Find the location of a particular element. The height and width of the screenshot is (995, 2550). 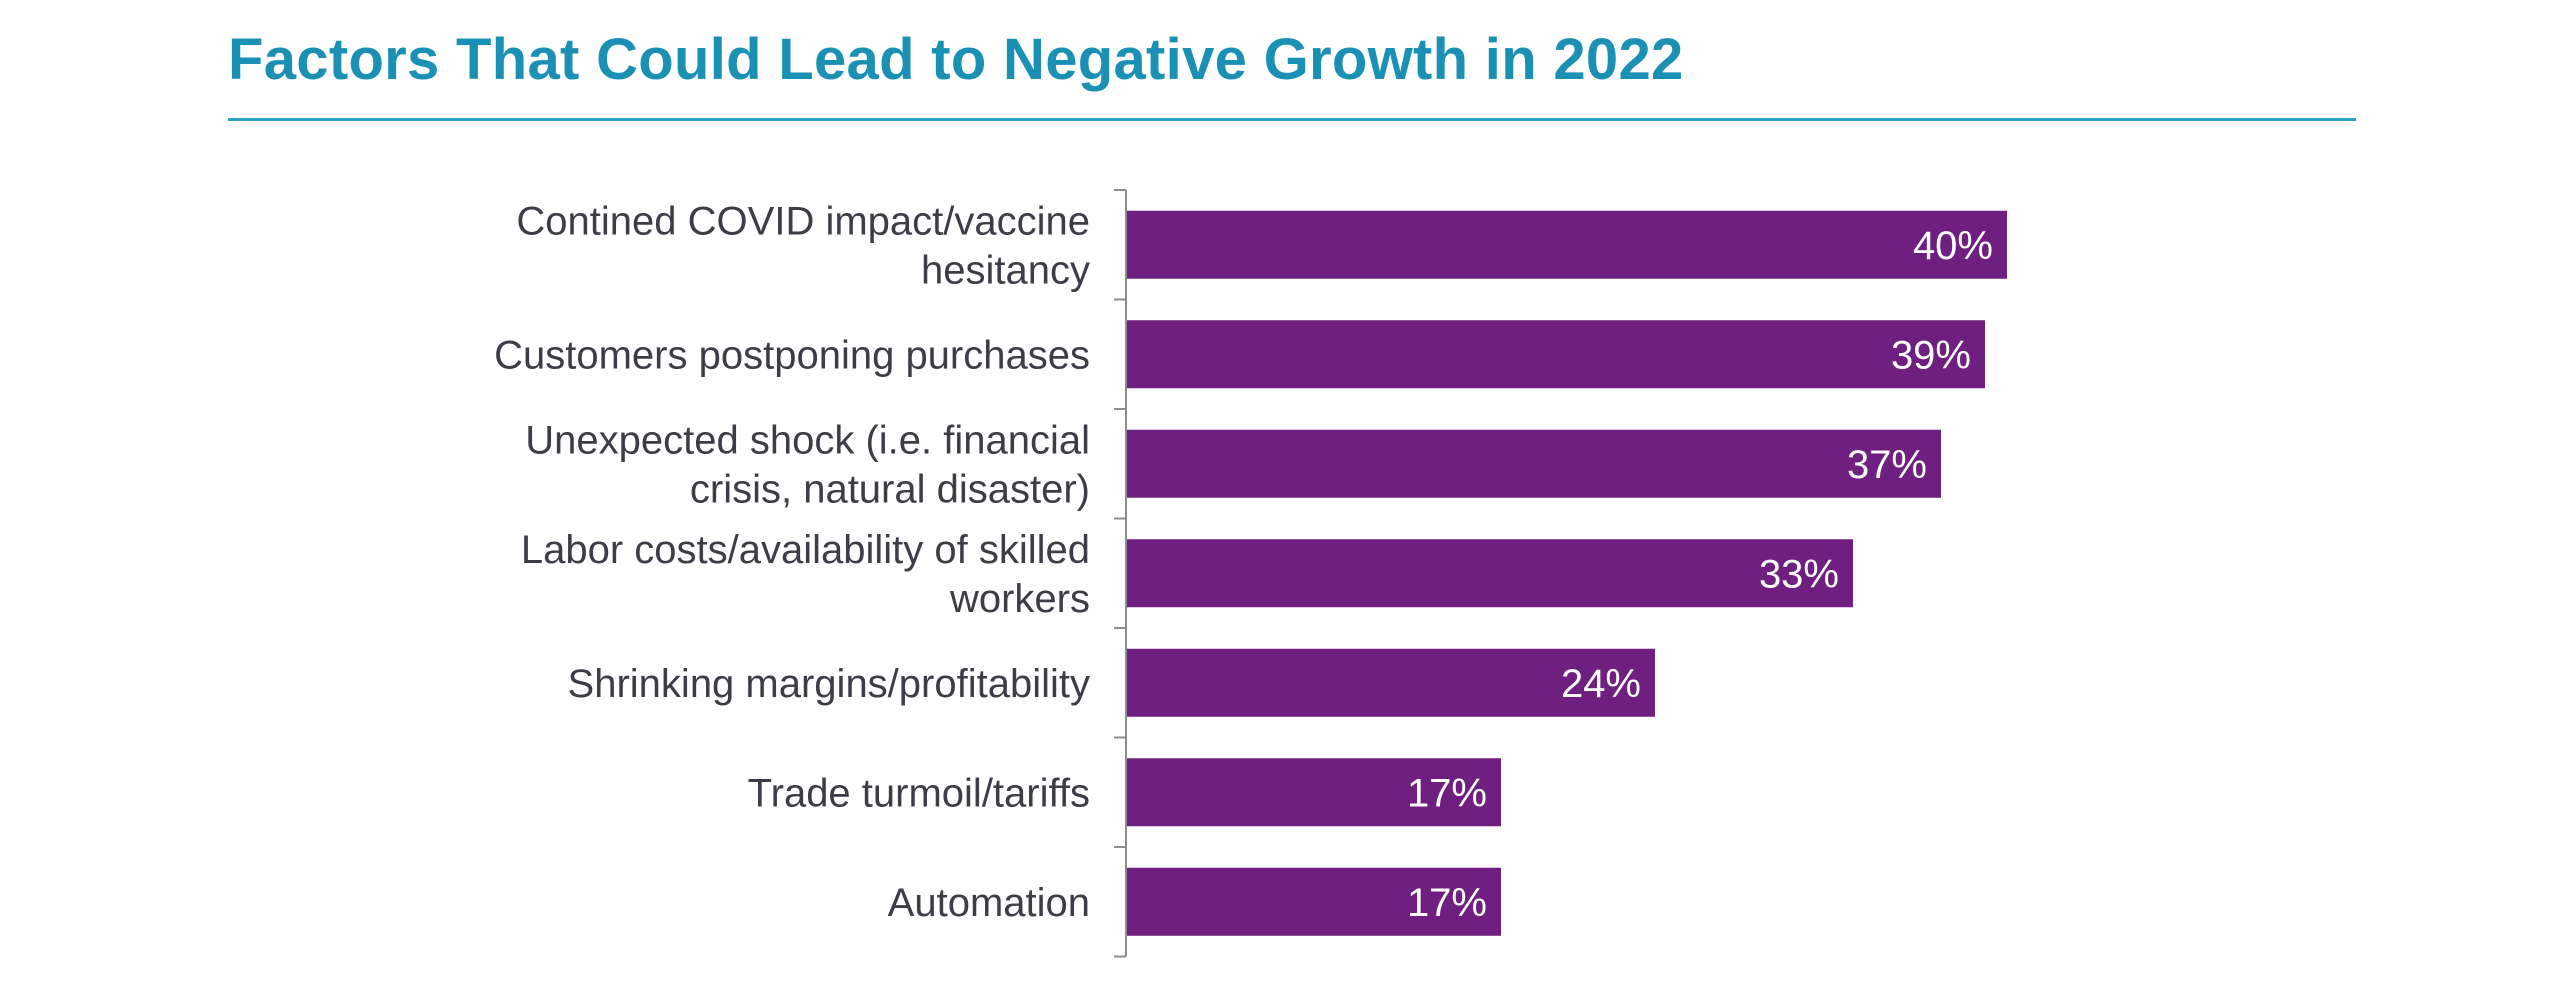

data-label: 33% is located at coordinates (1799, 574).